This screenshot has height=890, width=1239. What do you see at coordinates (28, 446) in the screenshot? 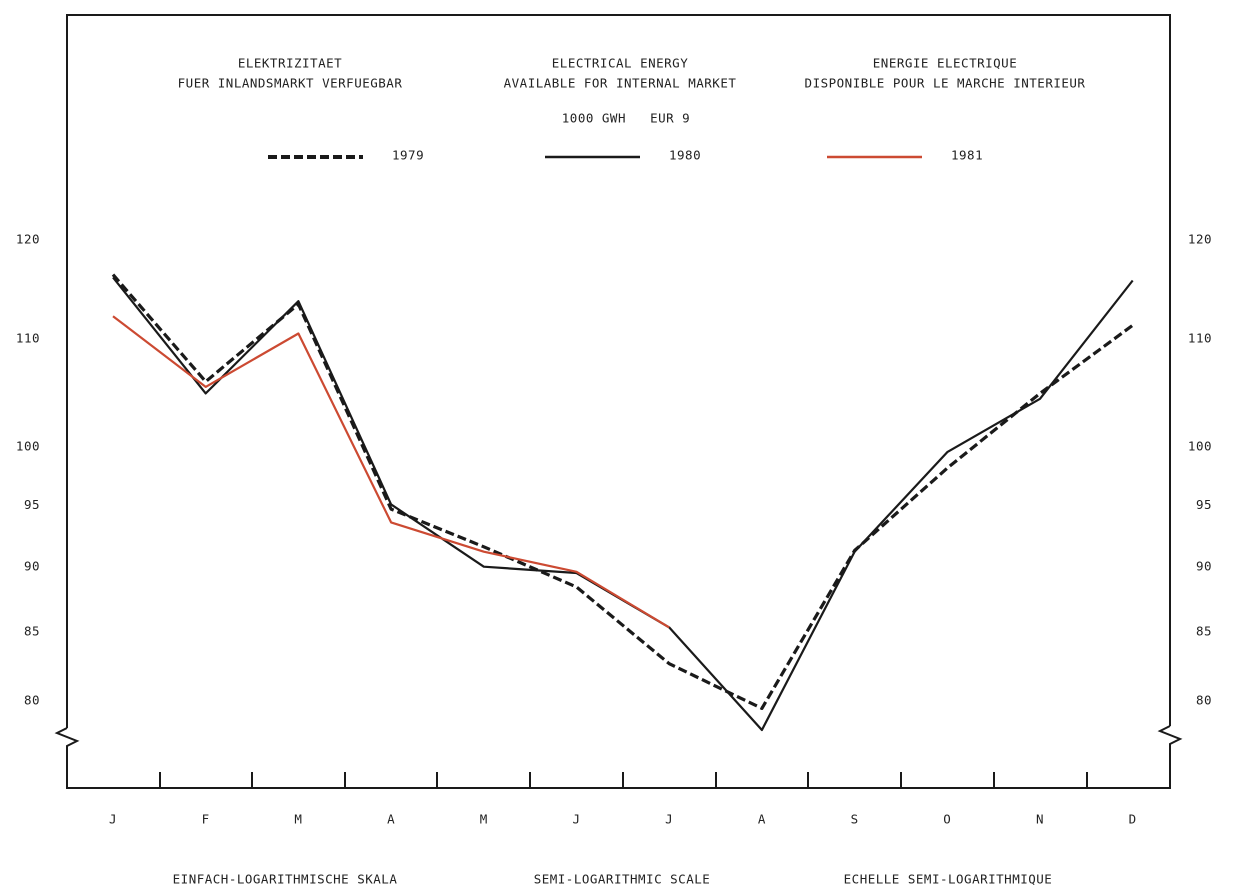
I see `y-tick-label: 100` at bounding box center [28, 446].